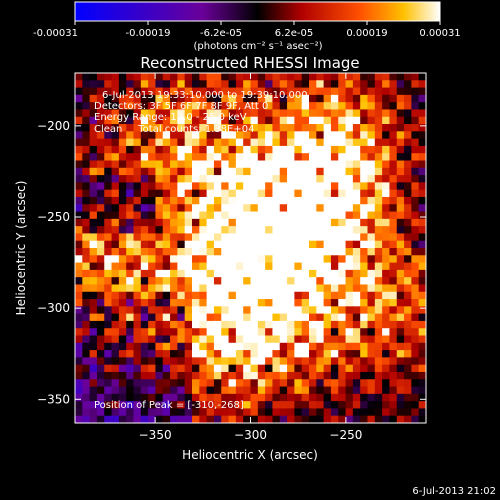  What do you see at coordinates (250, 455) in the screenshot?
I see `x-axis-label: Heliocentric X (arcsec)` at bounding box center [250, 455].